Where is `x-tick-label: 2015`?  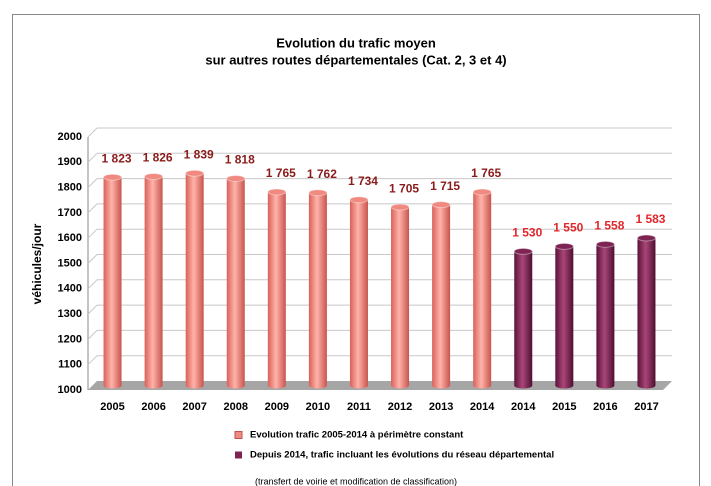 x-tick-label: 2015 is located at coordinates (564, 407).